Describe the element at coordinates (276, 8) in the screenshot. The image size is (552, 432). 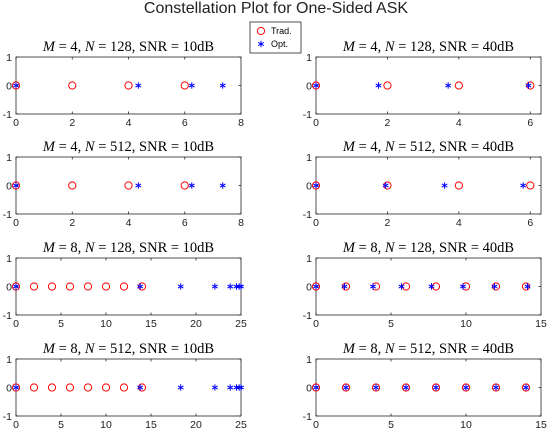
I see `figure-title: Constellation Plot for One-Sided ASK` at that location.